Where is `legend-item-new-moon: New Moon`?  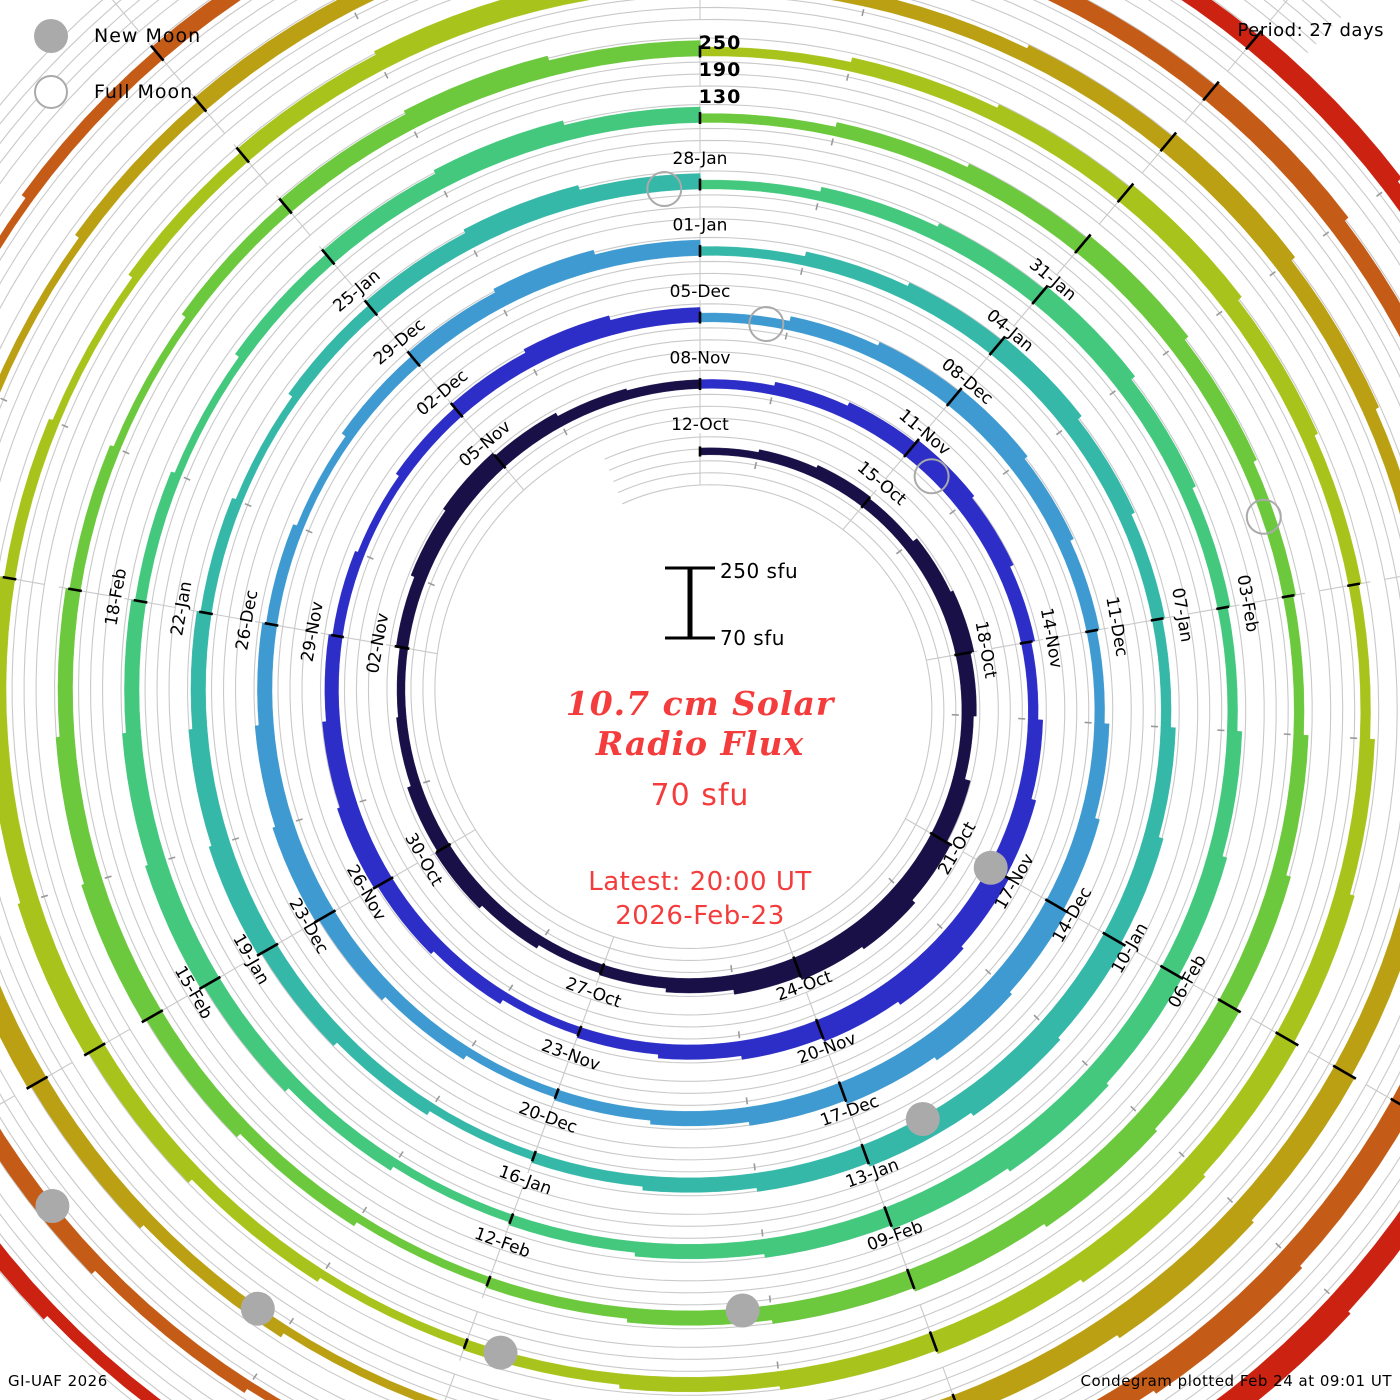 legend-item-new-moon: New Moon is located at coordinates (172, 36).